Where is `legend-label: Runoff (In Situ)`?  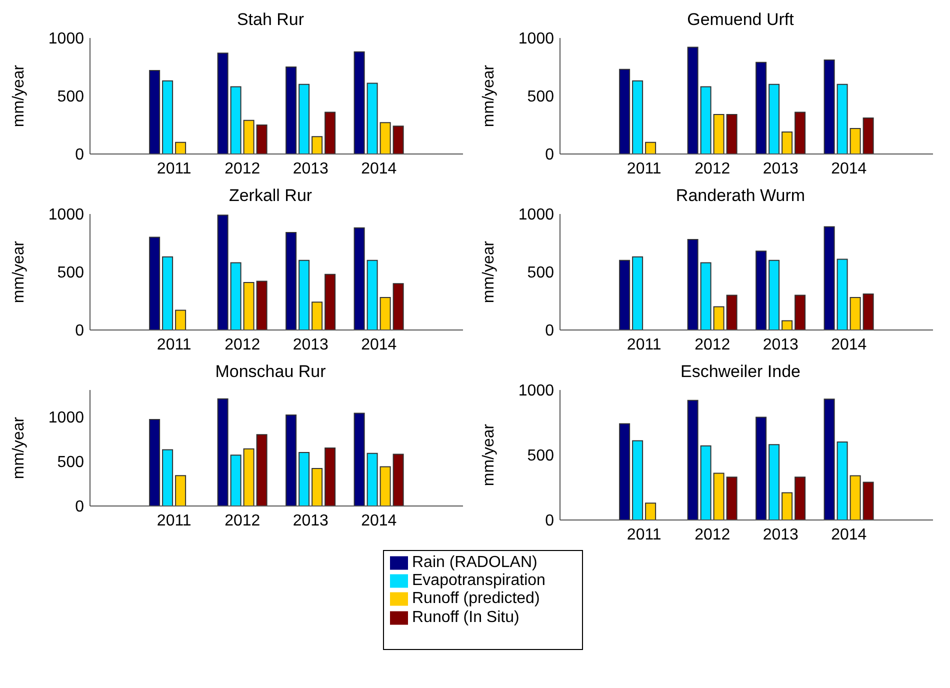 legend-label: Runoff (In Situ) is located at coordinates (466, 617).